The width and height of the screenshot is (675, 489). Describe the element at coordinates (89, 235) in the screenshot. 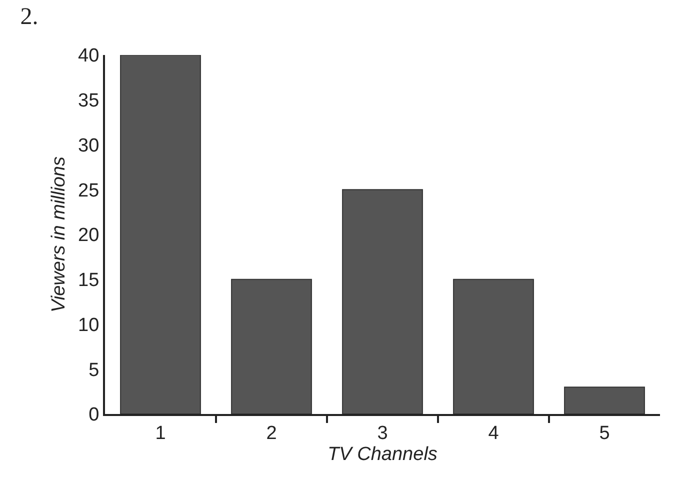

I see `y-tick-label: 20` at that location.